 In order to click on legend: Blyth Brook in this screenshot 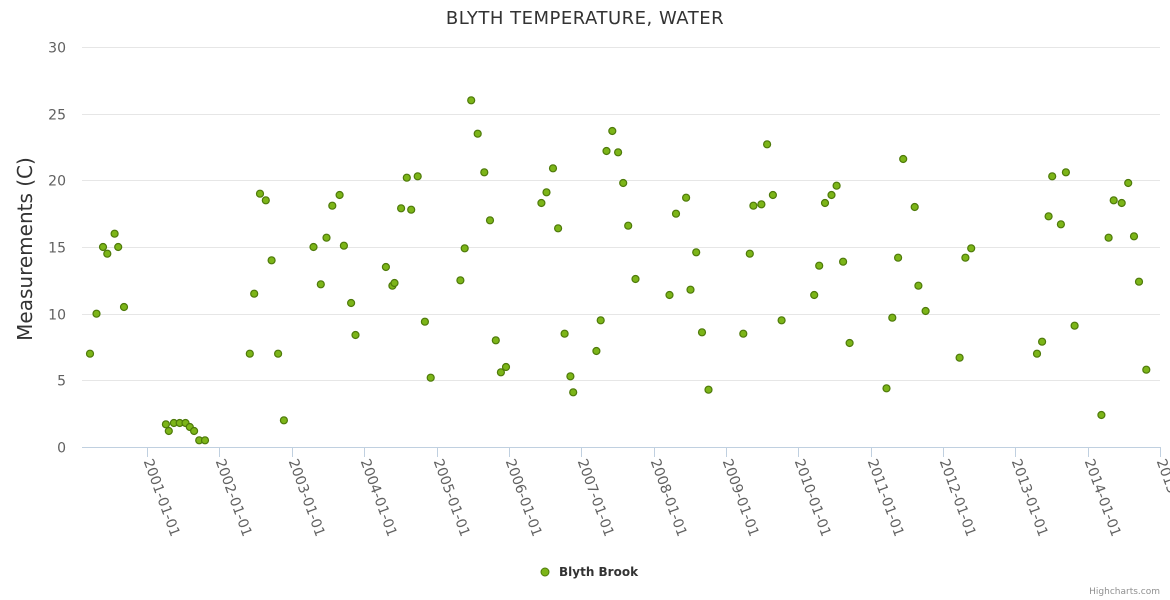, I will do `click(589, 572)`.